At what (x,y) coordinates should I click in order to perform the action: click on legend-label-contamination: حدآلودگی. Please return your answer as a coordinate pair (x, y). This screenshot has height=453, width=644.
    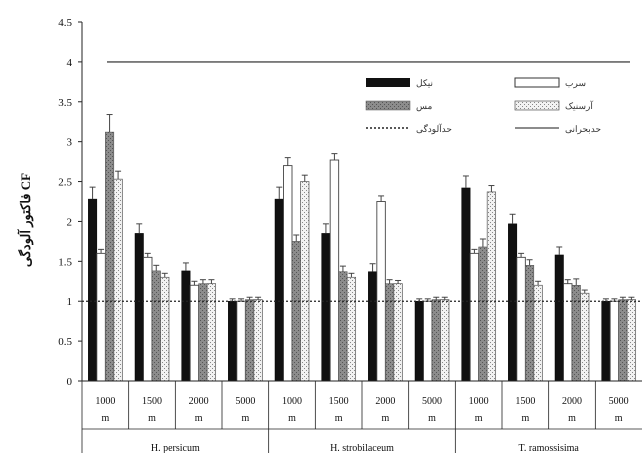
    Looking at the image, I should click on (434, 129).